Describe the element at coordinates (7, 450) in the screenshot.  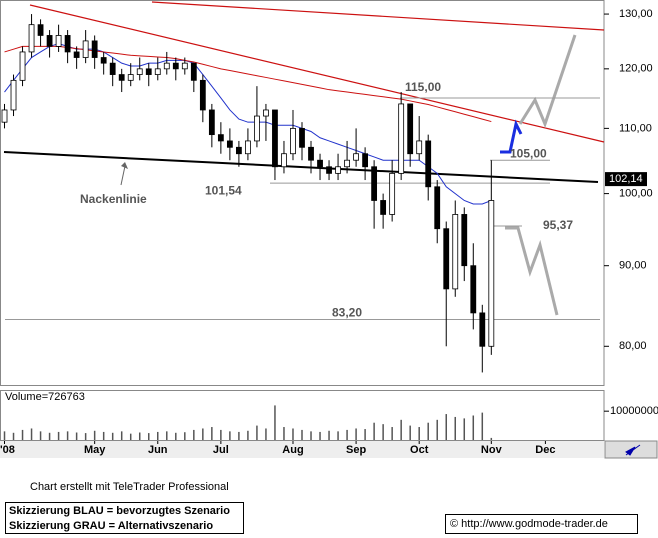
I see `x-tick-label: '08` at that location.